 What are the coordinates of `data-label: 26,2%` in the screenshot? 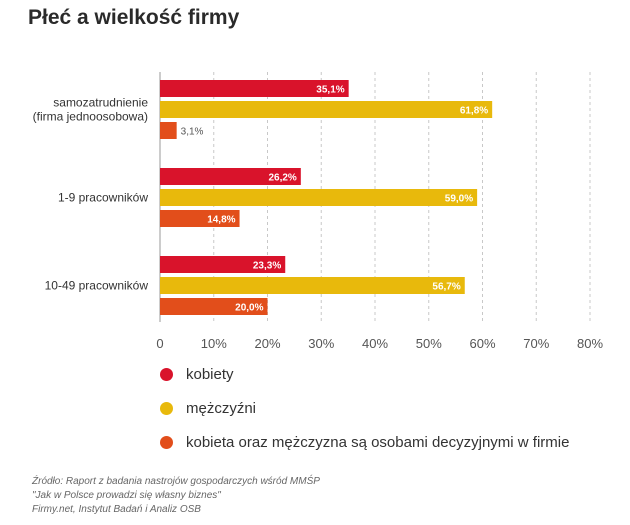 It's located at (282, 178).